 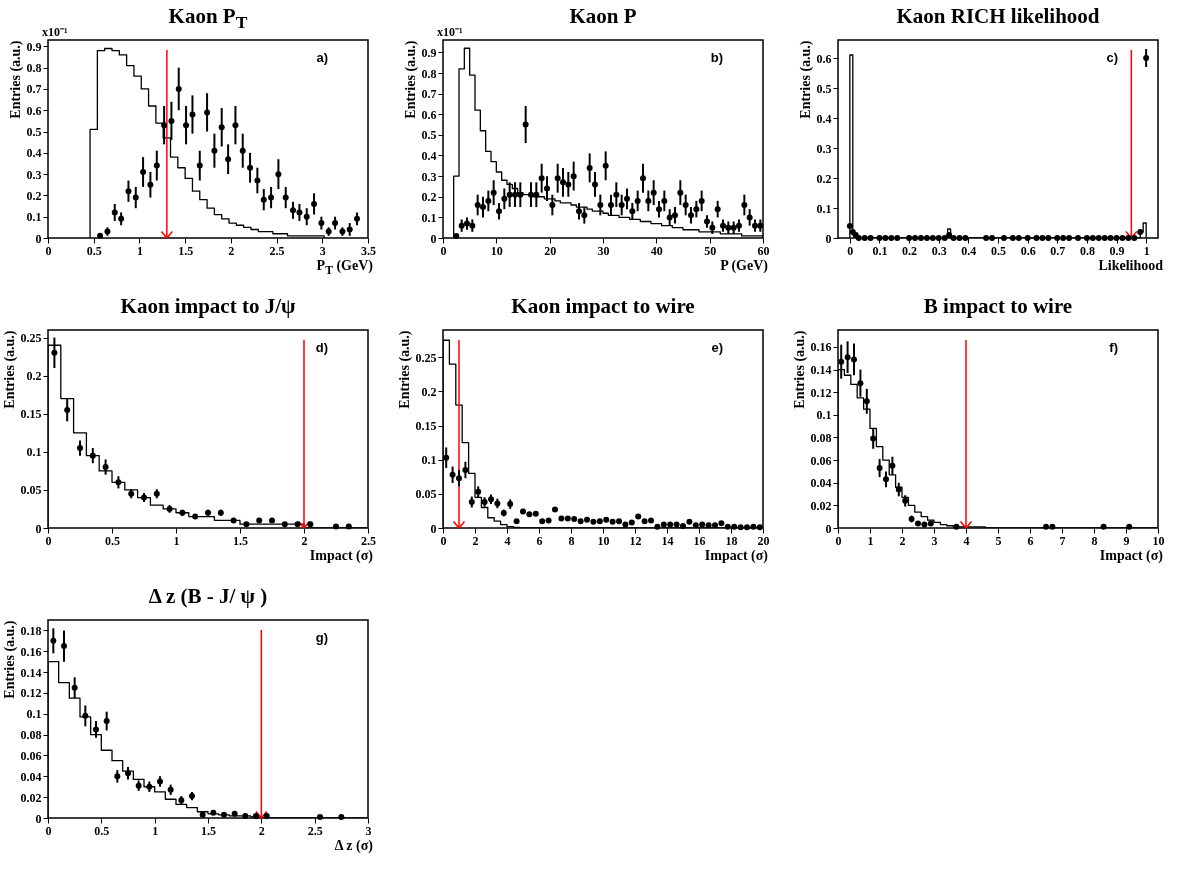 I want to click on x-tick-label: 40, so click(x=656, y=250).